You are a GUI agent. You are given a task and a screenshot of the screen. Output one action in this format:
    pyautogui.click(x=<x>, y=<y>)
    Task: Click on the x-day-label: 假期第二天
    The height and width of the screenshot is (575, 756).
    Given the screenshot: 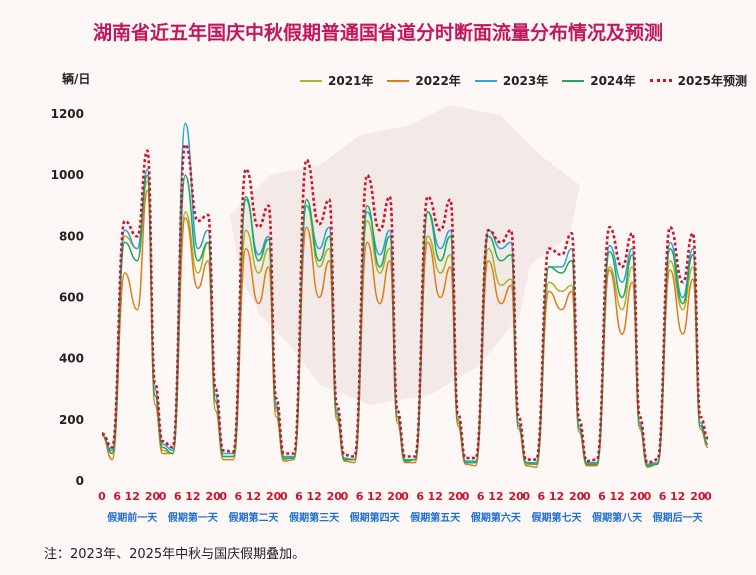 What is the action you would take?
    pyautogui.click(x=254, y=517)
    